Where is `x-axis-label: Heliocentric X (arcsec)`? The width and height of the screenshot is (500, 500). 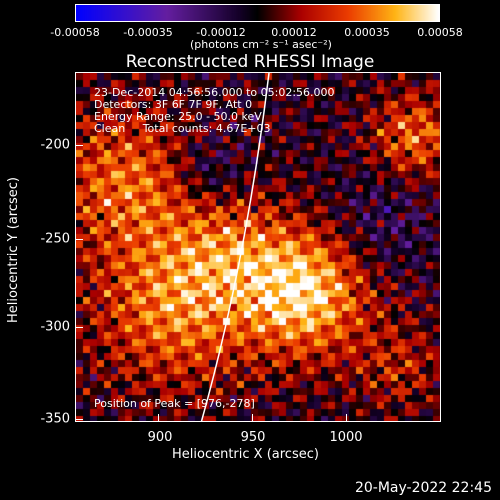 x-axis-label: Heliocentric X (arcsec) is located at coordinates (245, 454).